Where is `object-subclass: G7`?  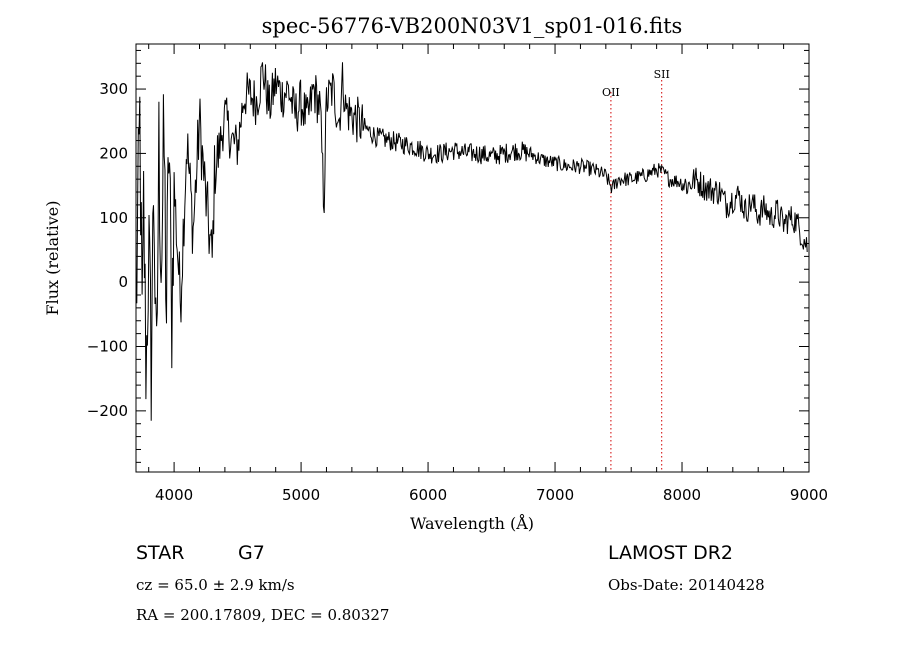
object-subclass: G7 is located at coordinates (251, 553).